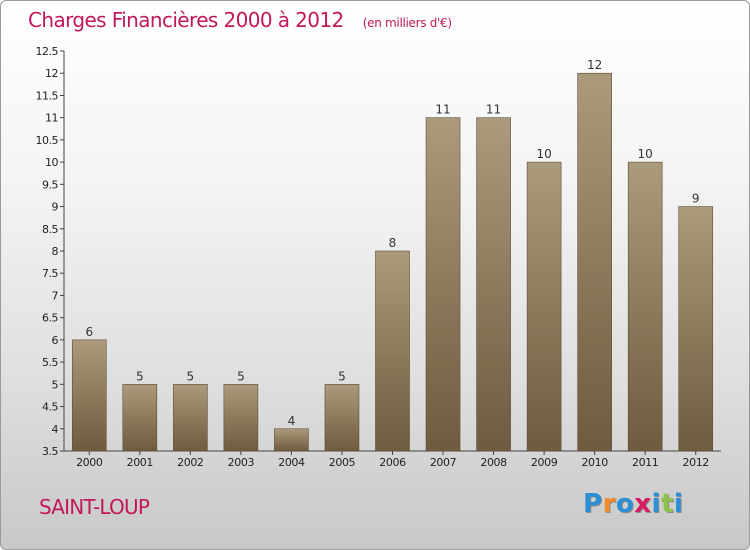  I want to click on y-tick-label: 12.5, so click(47, 51).